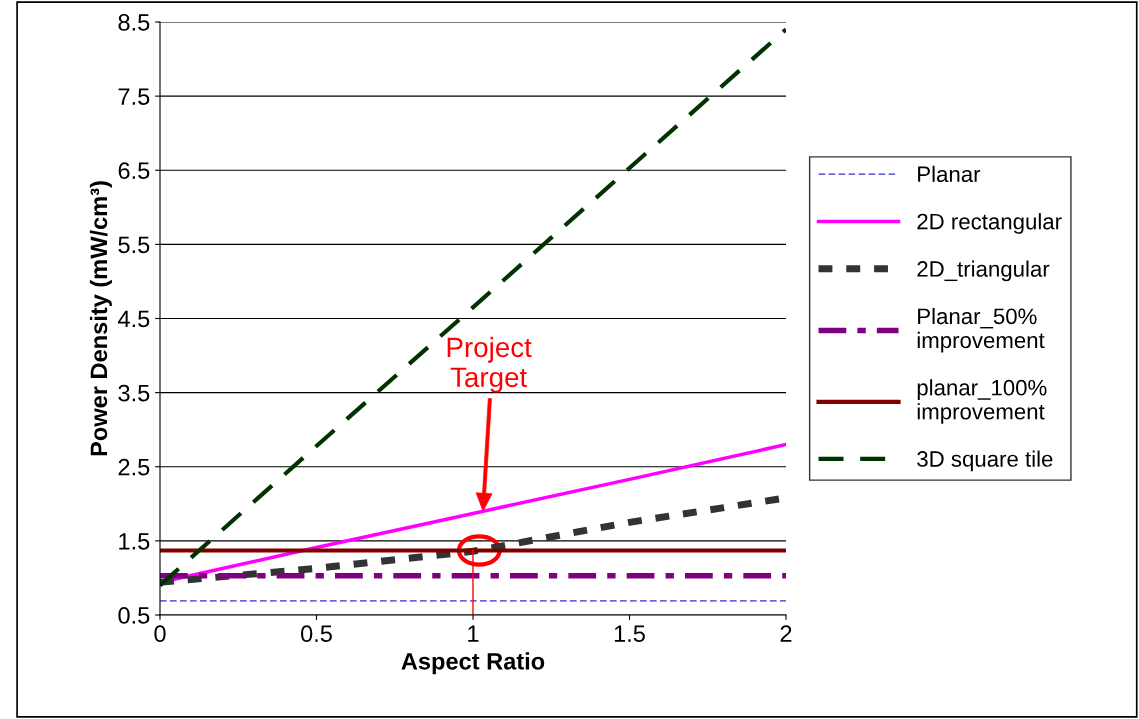 Image resolution: width=1139 pixels, height=719 pixels. I want to click on x-tick-label: 1.5, so click(629, 634).